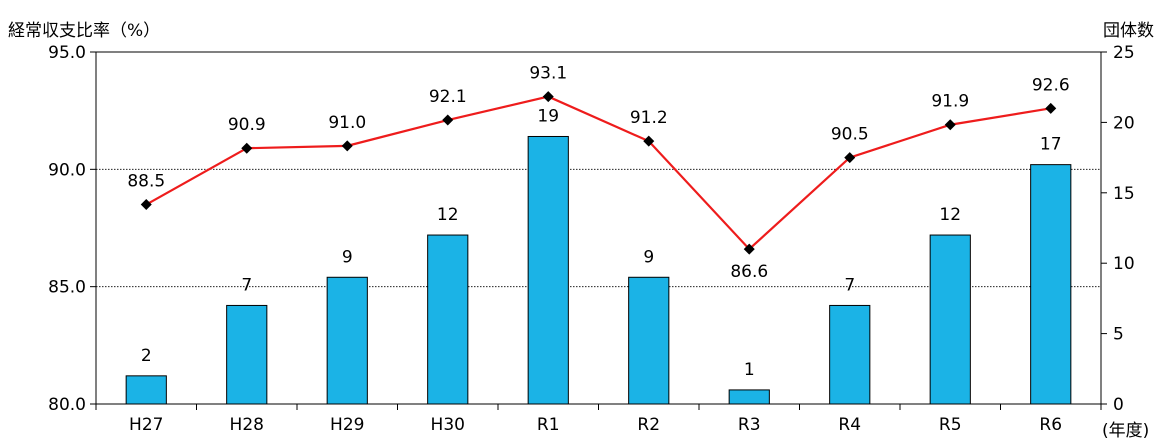  What do you see at coordinates (146, 182) in the screenshot?
I see `line-value-label: 88.5` at bounding box center [146, 182].